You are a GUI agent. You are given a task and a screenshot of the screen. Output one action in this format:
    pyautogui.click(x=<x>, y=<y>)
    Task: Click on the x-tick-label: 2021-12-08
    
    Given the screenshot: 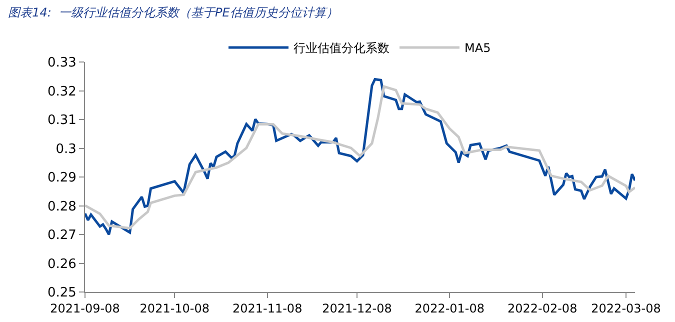 What is the action you would take?
    pyautogui.click(x=357, y=308)
    